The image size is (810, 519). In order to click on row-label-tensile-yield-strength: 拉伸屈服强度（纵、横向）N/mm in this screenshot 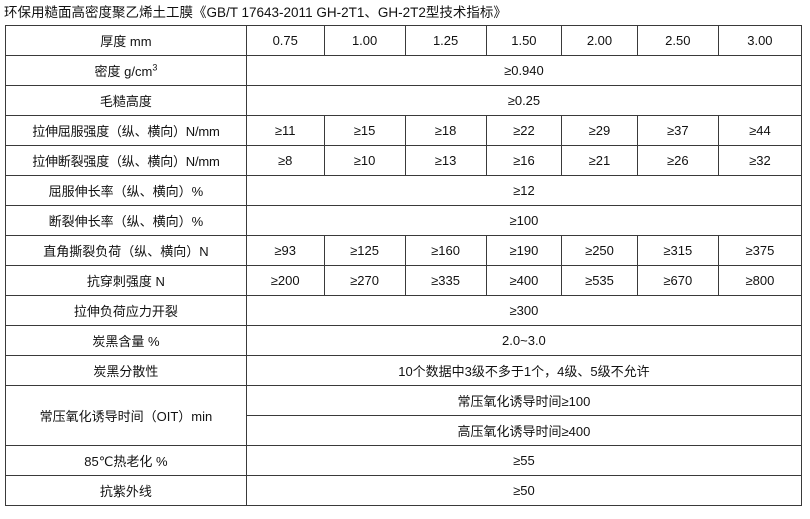, I will do `click(126, 130)`.